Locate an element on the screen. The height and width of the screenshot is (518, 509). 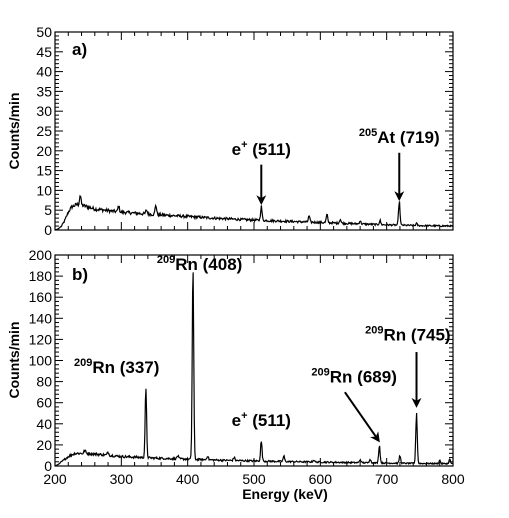
panel-b-y-tick-label: 80 is located at coordinates (44, 382).